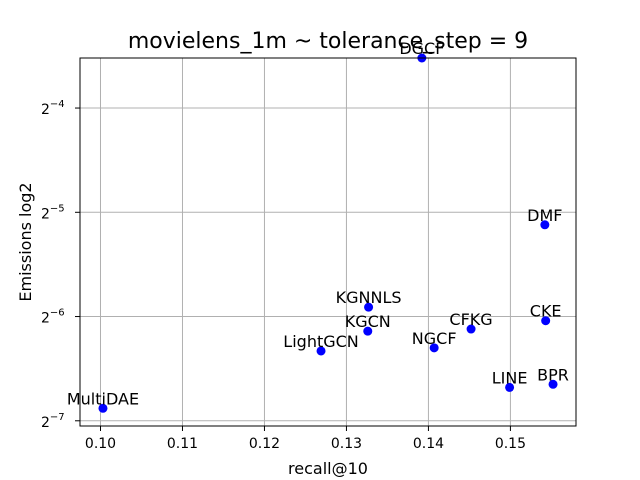 This screenshot has height=480, width=640. What do you see at coordinates (428, 444) in the screenshot?
I see `x-tick-label: 0.14` at bounding box center [428, 444].